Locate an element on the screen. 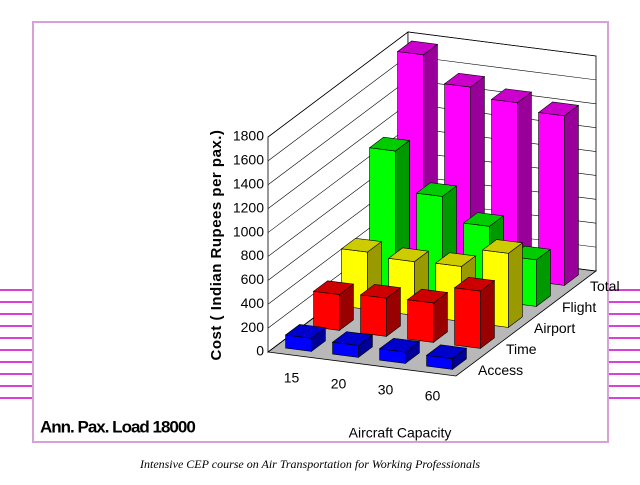 Image resolution: width=640 pixels, height=485 pixels. series-label: Access is located at coordinates (500, 370).